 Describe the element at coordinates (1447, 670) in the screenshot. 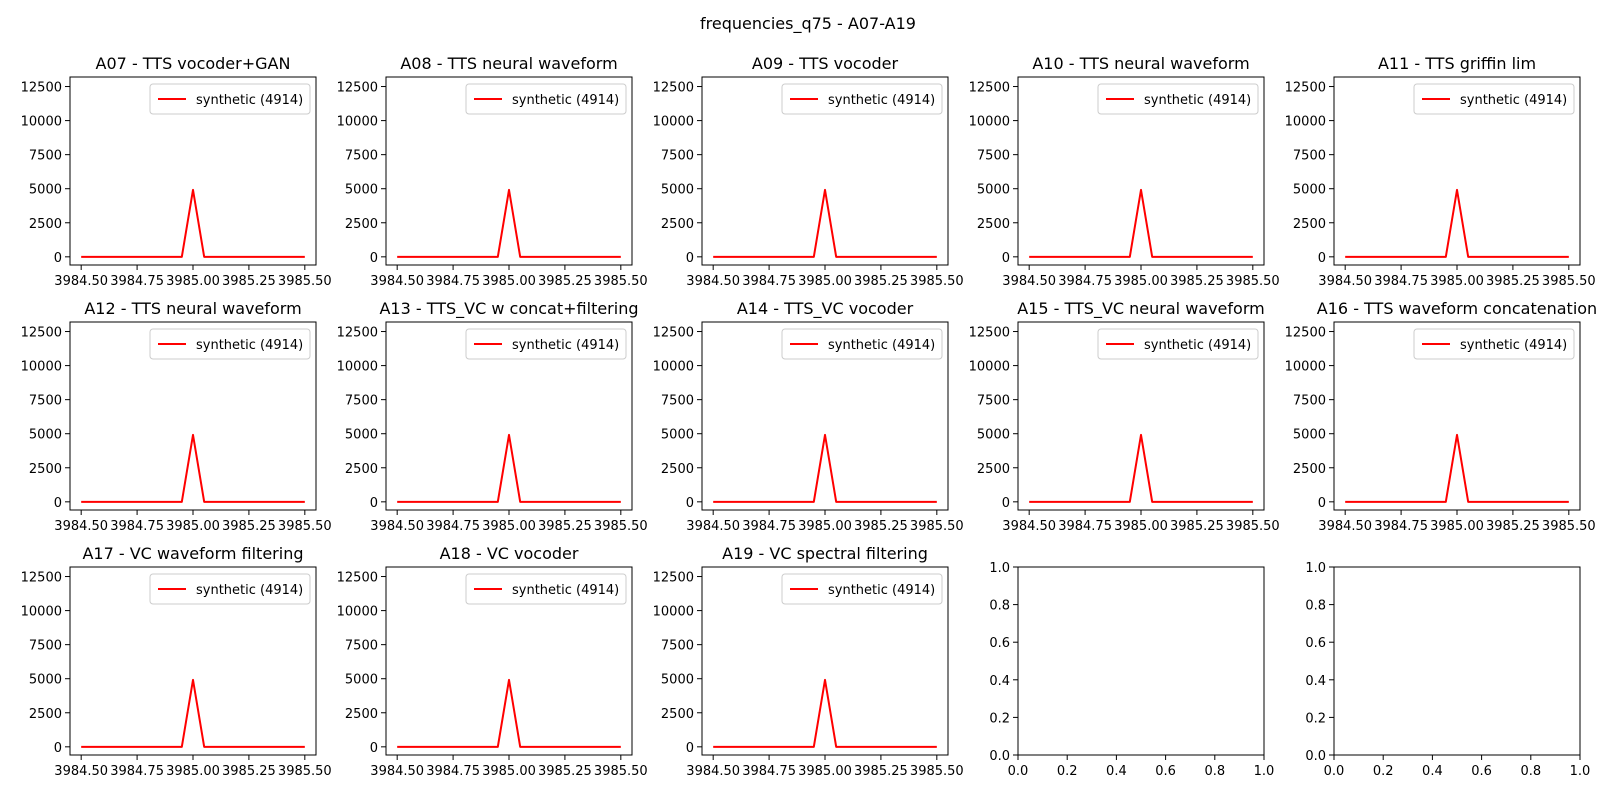

I see `subplot-15: 0.0 0.2 0.4 0.6 0.8 1.0 0.0 0.2 0.4 0.6 0.8 1.0` at that location.